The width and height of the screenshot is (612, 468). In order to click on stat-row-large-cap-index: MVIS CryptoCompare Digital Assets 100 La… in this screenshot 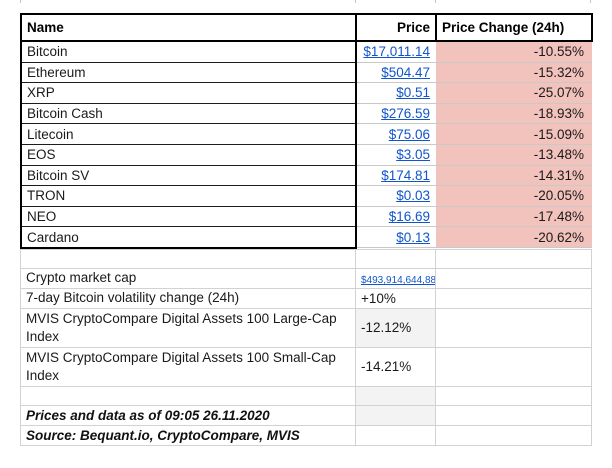, I will do `click(306, 327)`.